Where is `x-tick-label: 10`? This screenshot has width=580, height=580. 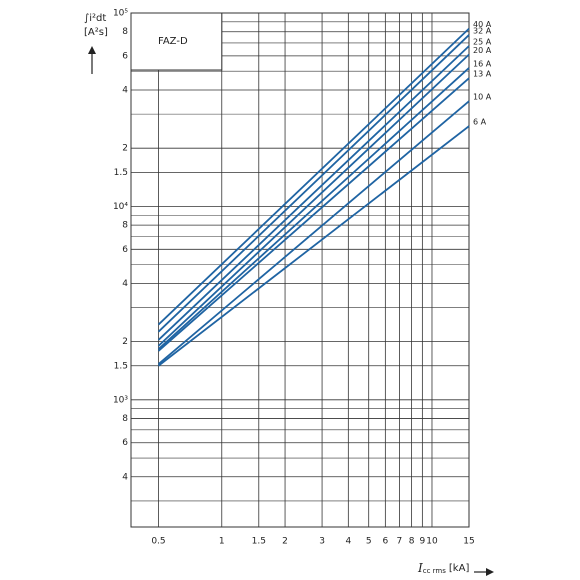 x-tick-label: 10 is located at coordinates (432, 542).